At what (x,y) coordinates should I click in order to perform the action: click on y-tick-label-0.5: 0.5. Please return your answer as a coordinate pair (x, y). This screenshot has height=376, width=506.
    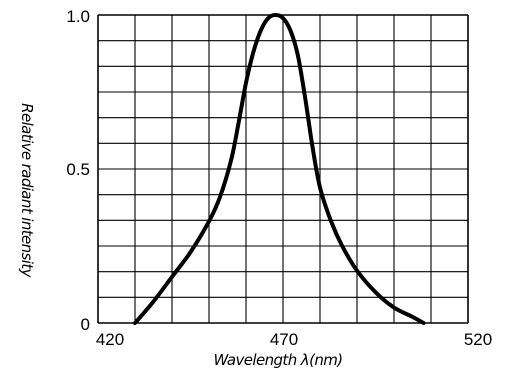
    Looking at the image, I should click on (78, 169).